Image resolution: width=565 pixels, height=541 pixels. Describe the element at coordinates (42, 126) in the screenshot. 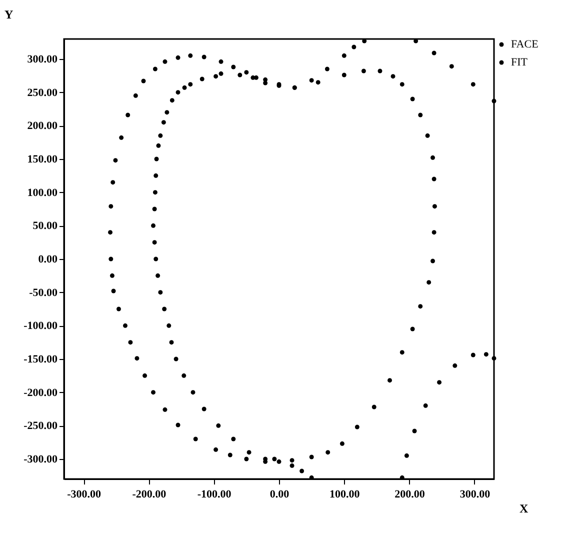

I see `y-tick-label: 200.00` at that location.